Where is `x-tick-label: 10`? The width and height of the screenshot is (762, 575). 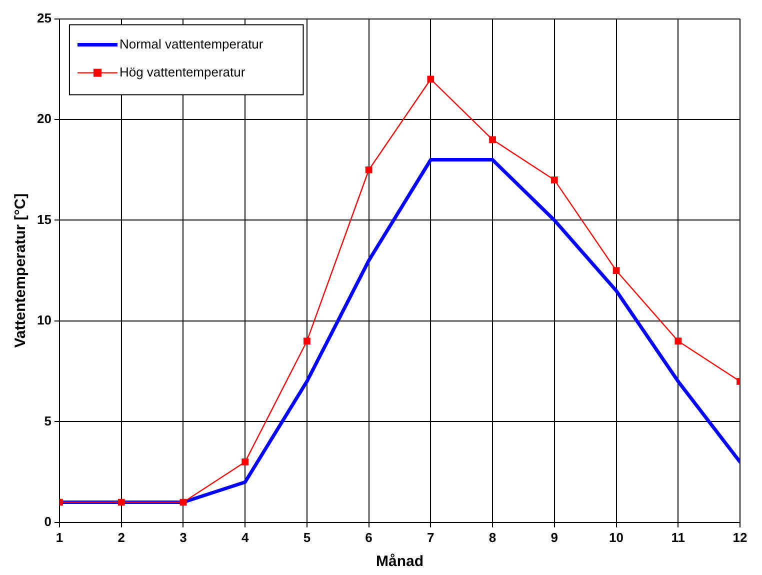 x-tick-label: 10 is located at coordinates (616, 537).